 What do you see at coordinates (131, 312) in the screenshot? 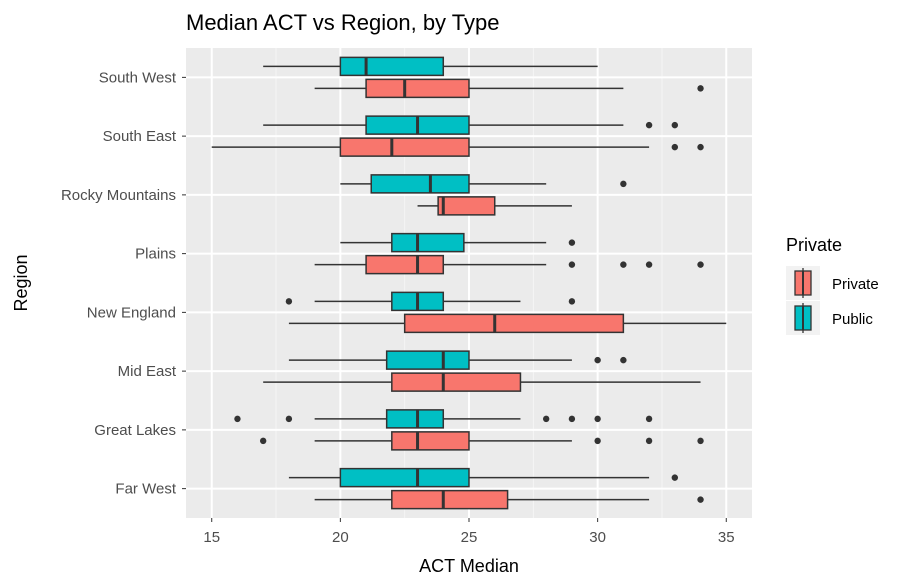
I see `y-tick-label: New England` at bounding box center [131, 312].